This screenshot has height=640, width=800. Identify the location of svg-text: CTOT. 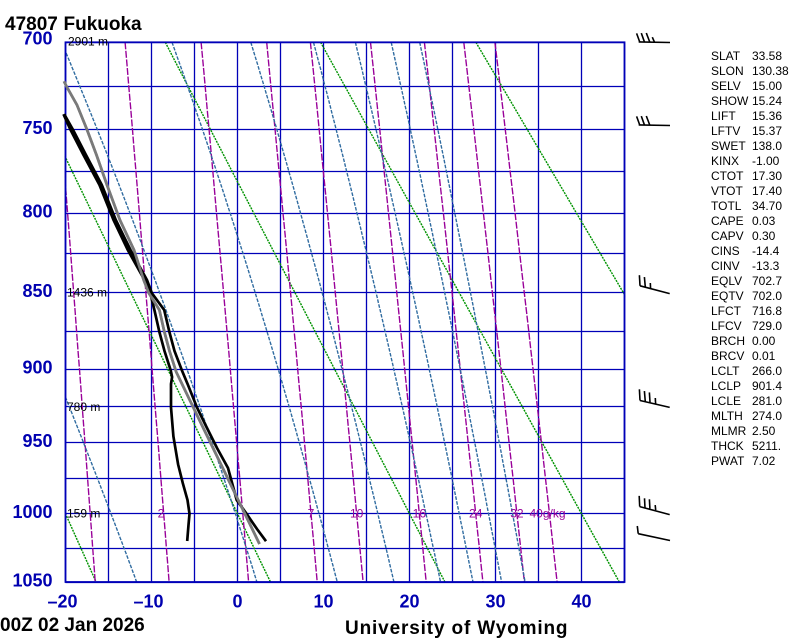
(727, 176).